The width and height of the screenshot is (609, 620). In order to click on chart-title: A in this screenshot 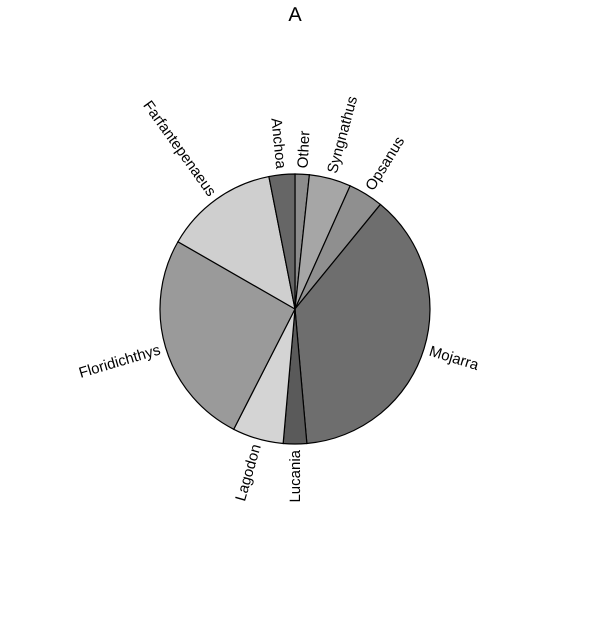, I will do `click(295, 15)`.